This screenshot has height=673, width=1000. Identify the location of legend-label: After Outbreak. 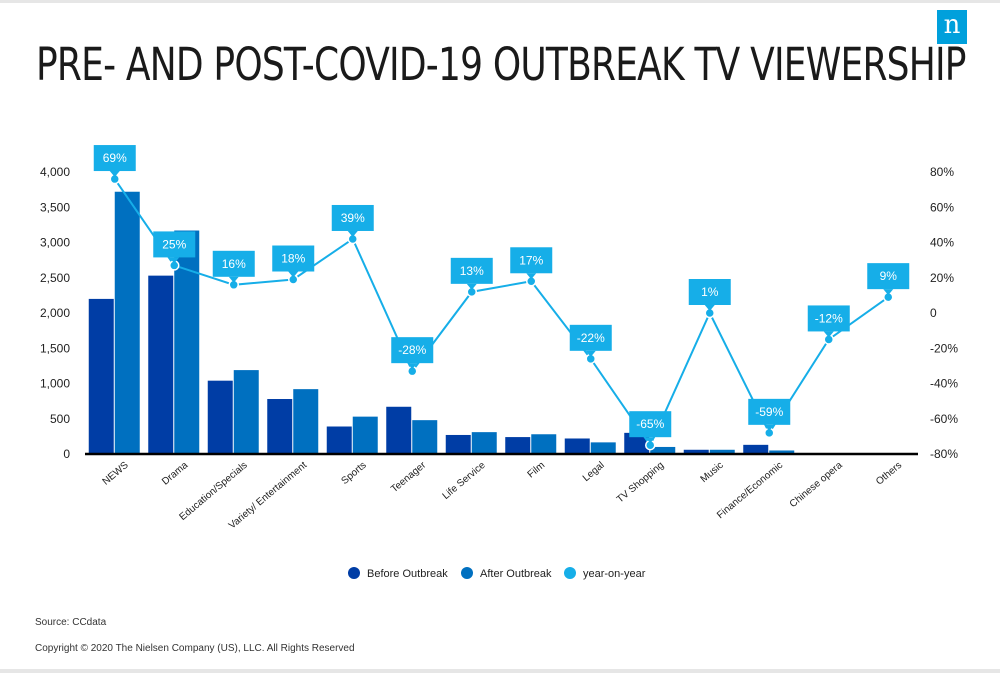
(516, 574).